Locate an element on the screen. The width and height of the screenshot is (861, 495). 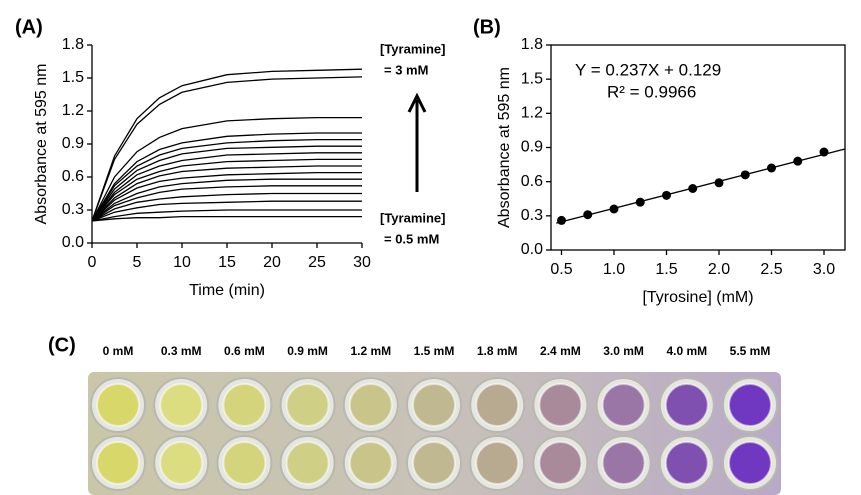
concentration-label: 0.3 mM is located at coordinates (181, 351).